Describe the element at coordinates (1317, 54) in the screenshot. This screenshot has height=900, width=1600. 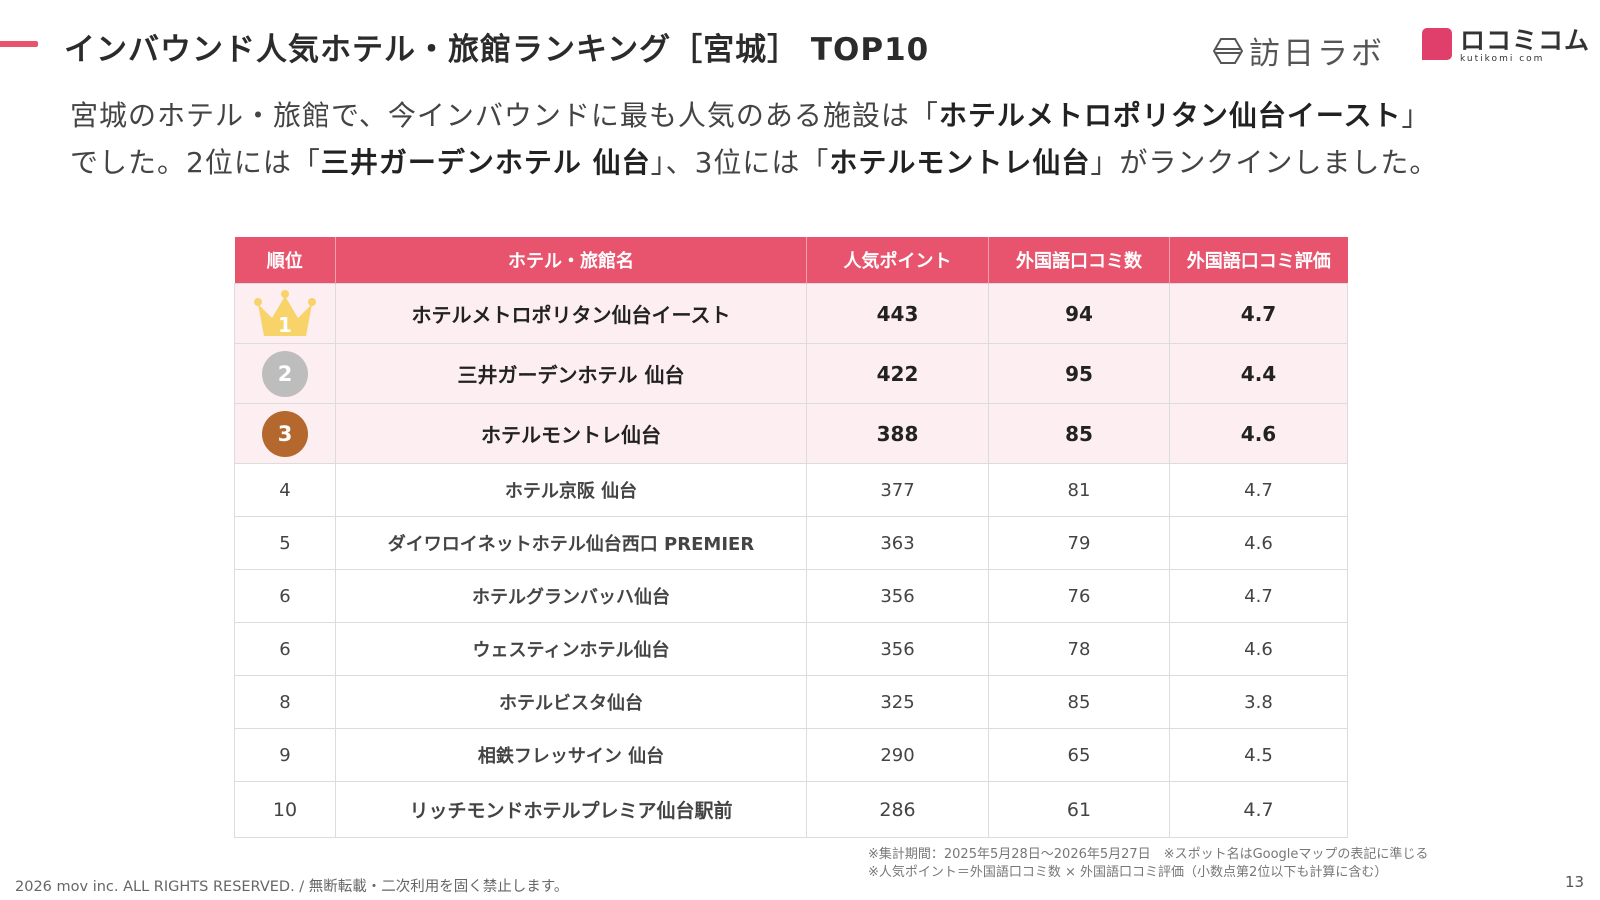
I see `houni-lab-logo-text: 訪日ラボ` at that location.